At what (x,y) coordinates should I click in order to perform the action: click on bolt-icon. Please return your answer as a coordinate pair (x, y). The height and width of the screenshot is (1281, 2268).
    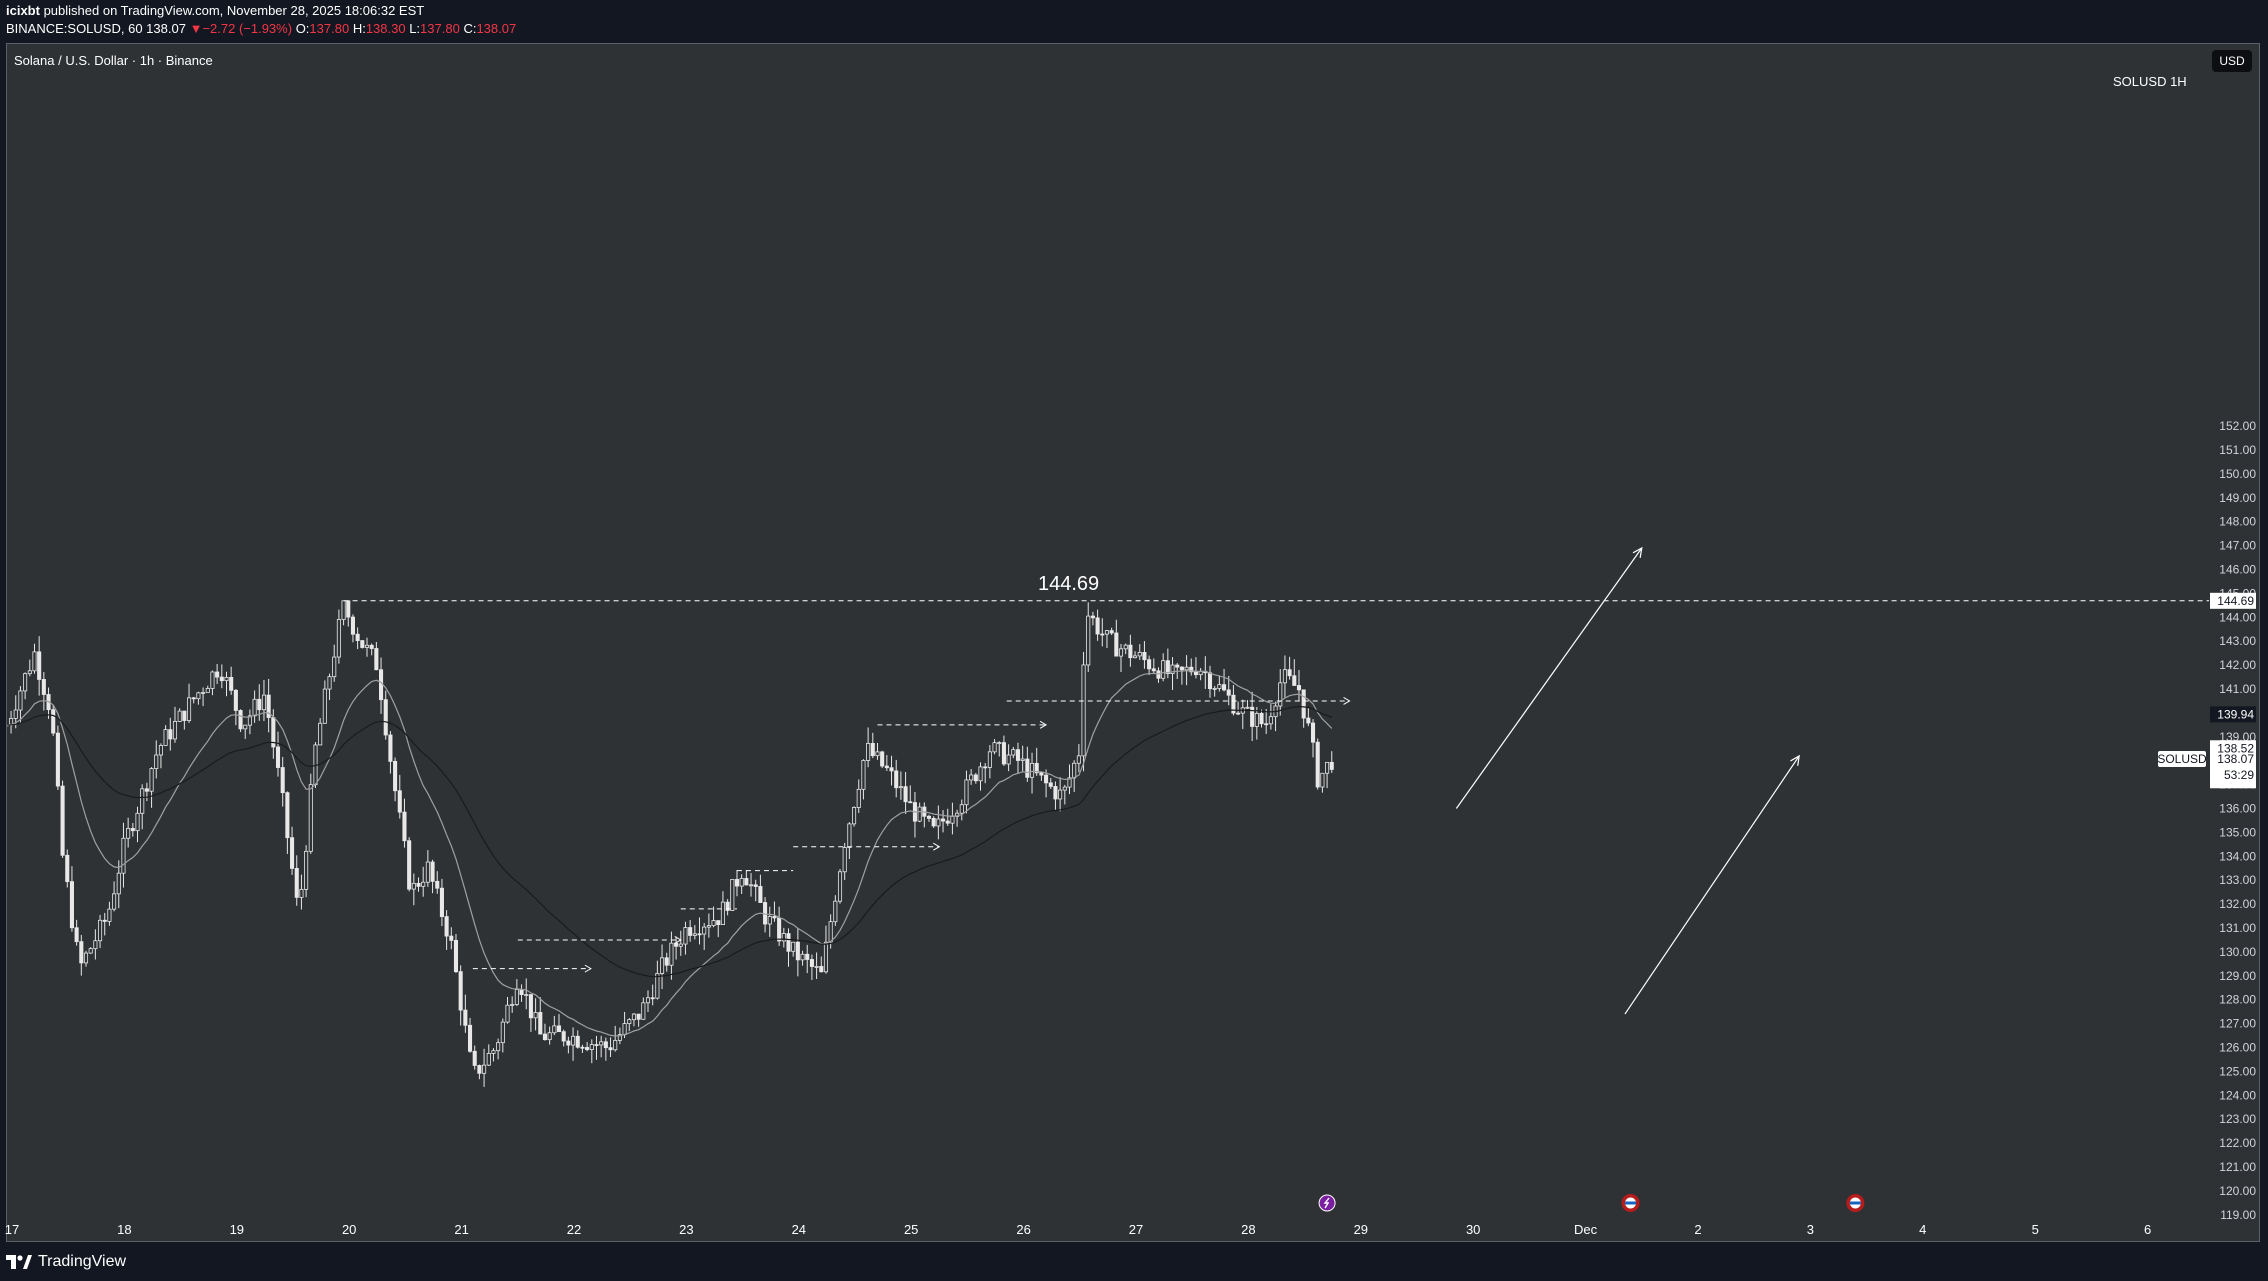
    Looking at the image, I should click on (1326, 1203).